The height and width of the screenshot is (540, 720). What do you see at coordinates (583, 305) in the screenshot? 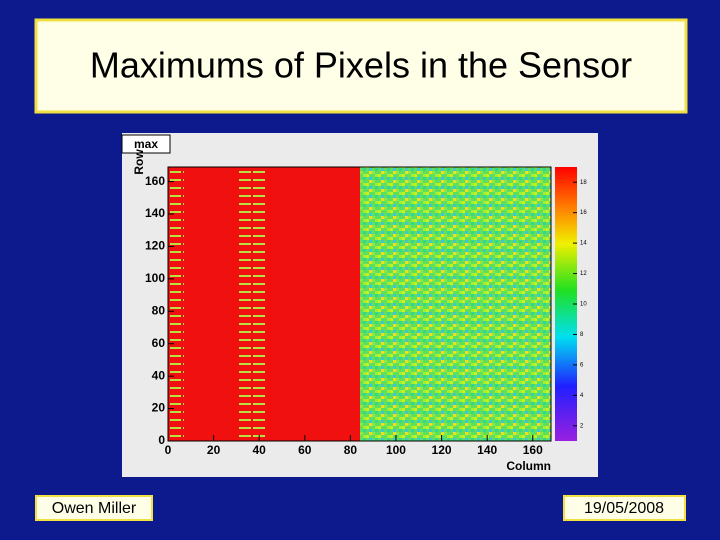
I see `colorbar-tick-label: 10` at bounding box center [583, 305].